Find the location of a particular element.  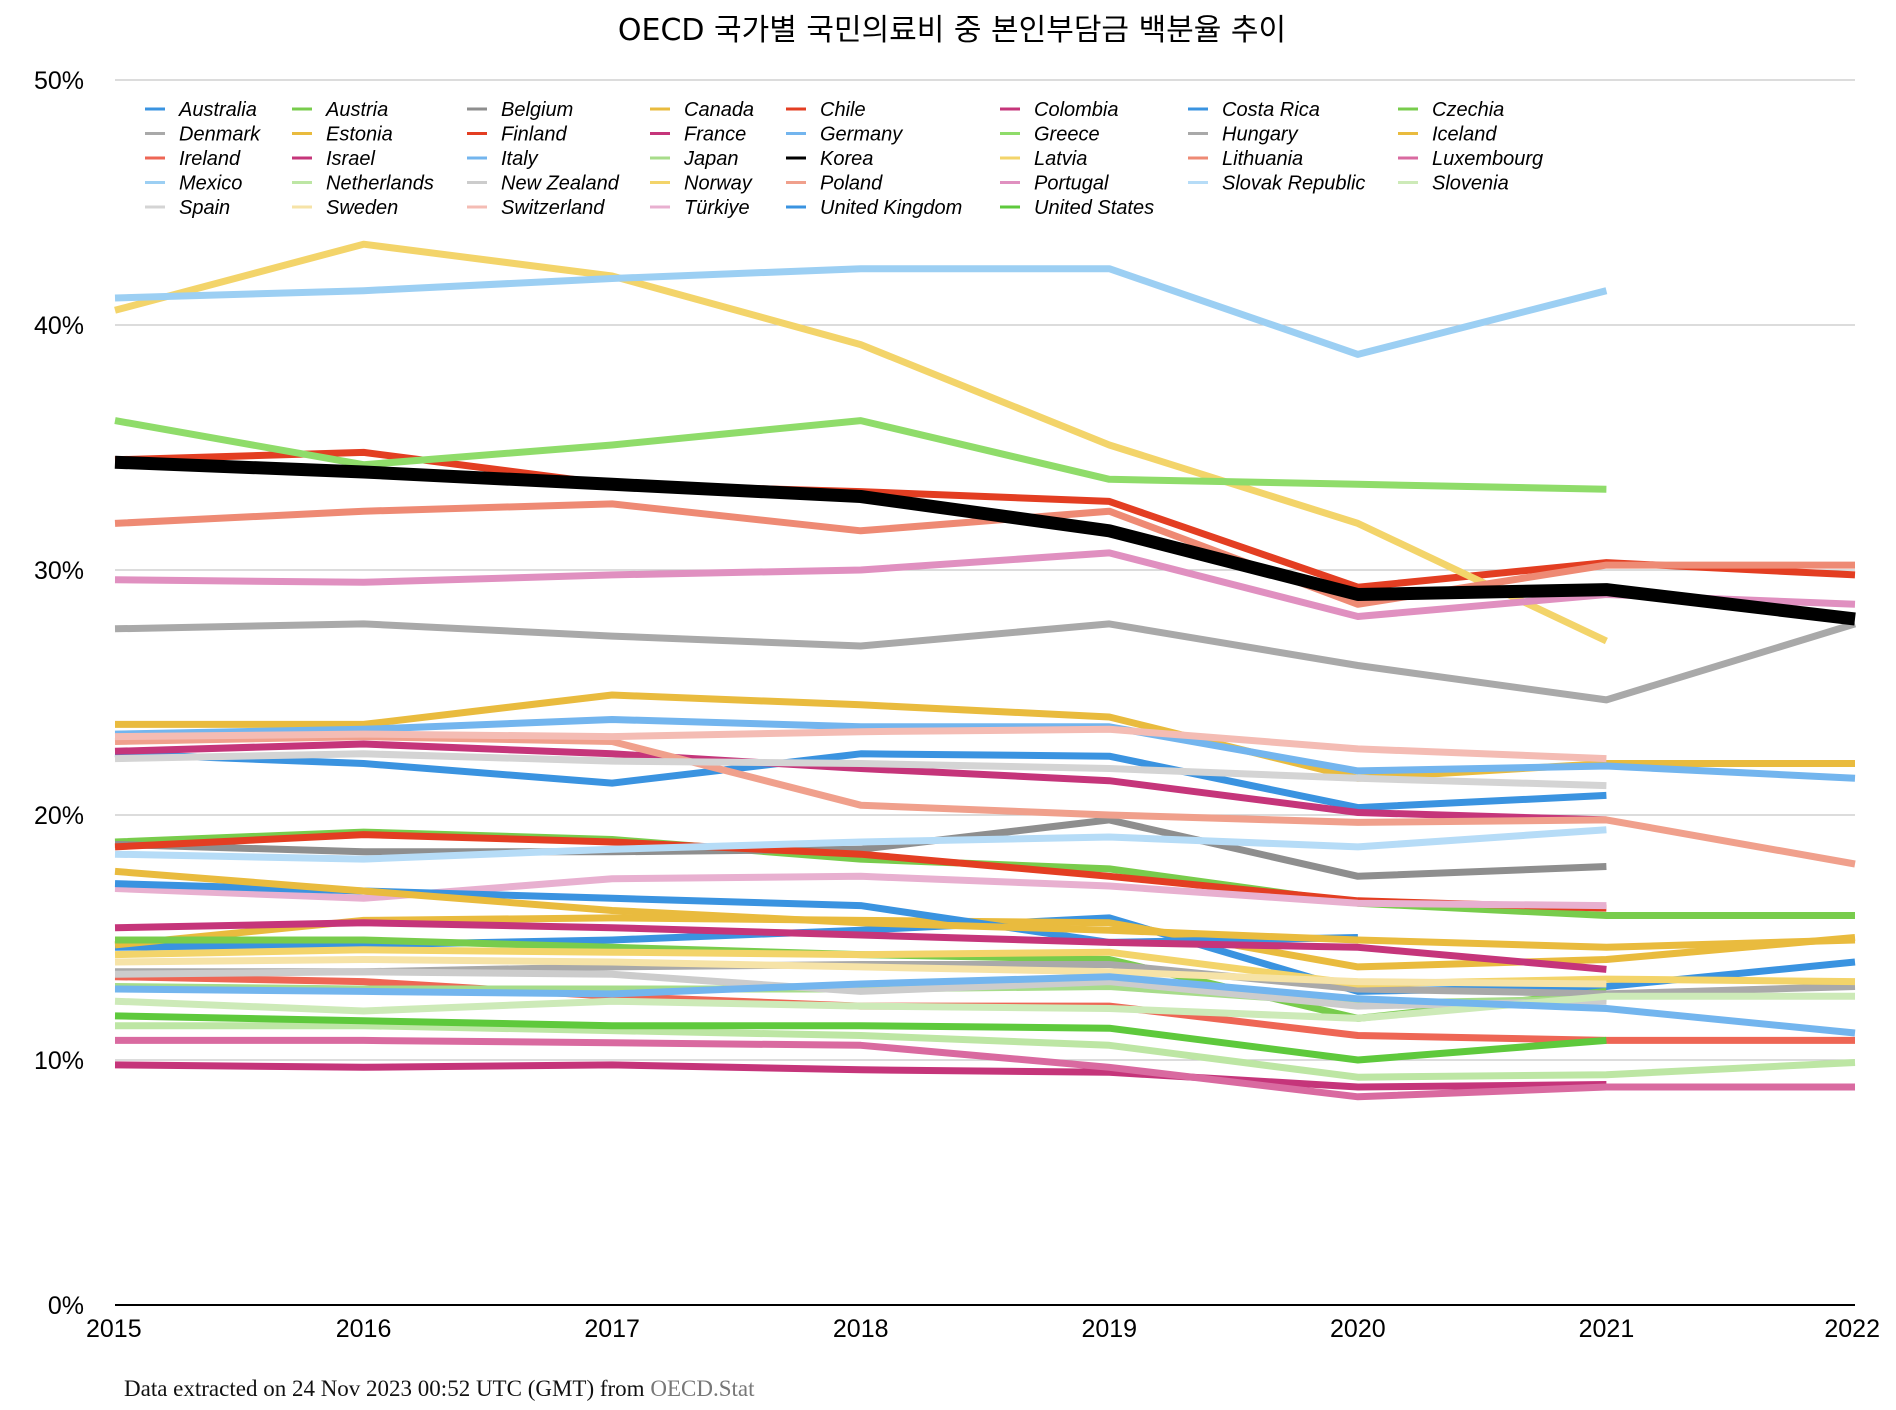

x-tick-label: 2019 is located at coordinates (1109, 1329).